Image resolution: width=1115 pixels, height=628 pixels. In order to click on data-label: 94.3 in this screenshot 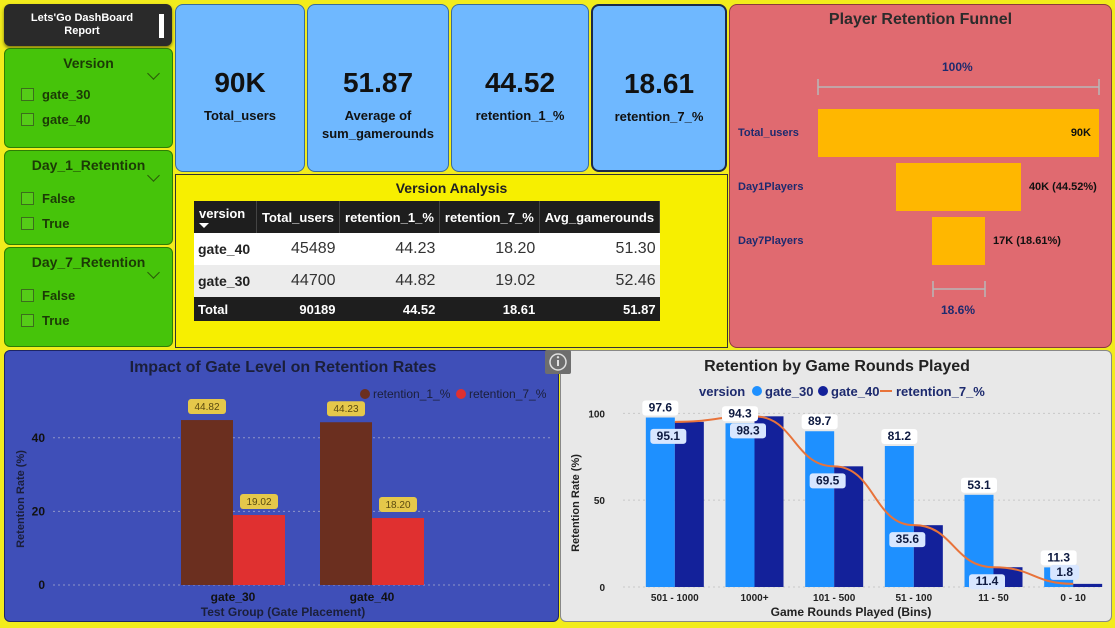, I will do `click(740, 413)`.